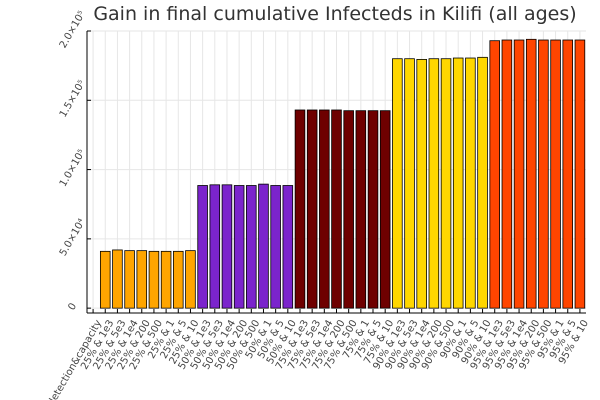  I want to click on y-tick-label: 0, so click(72, 306).